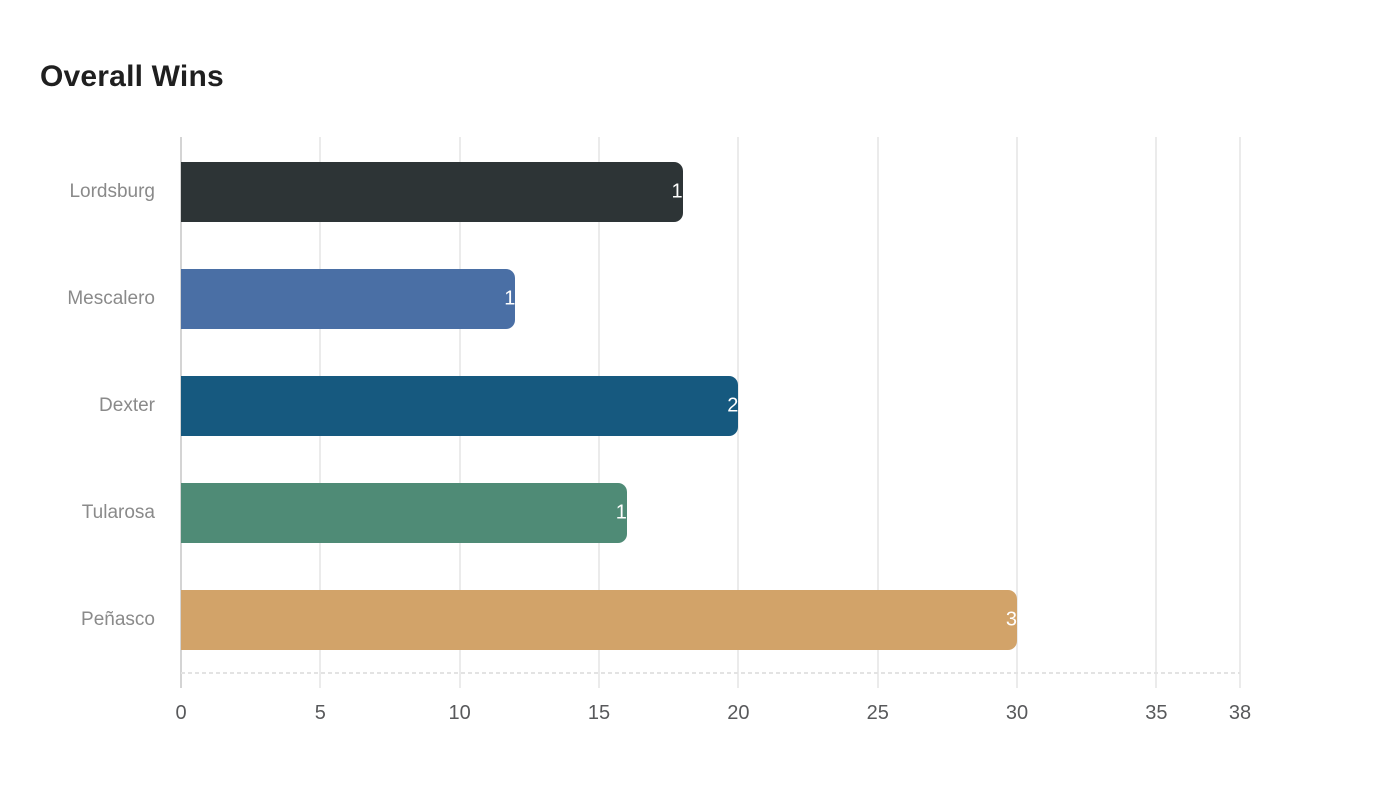  I want to click on category-label: Tularosa, so click(118, 512).